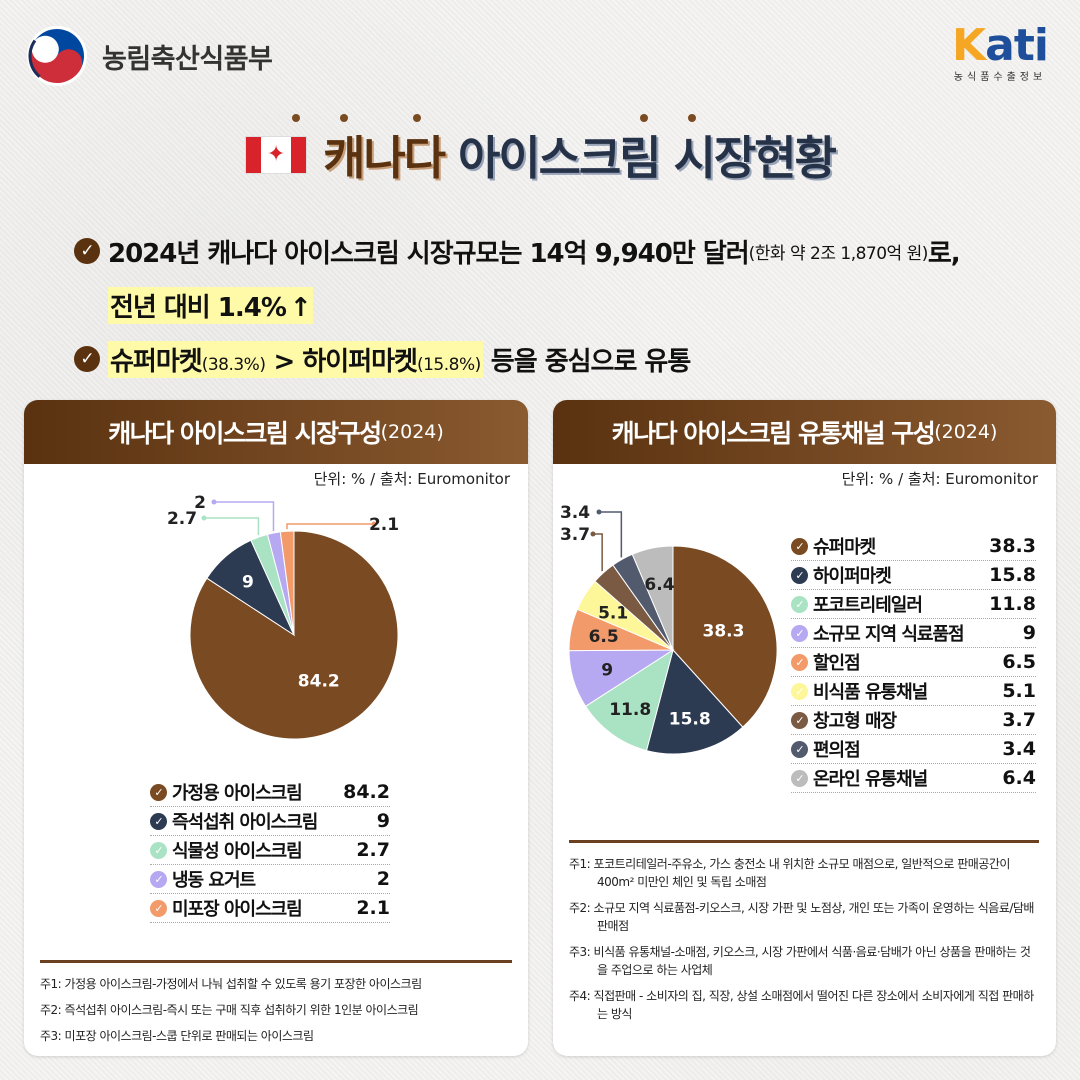 This screenshot has width=1080, height=1080. What do you see at coordinates (1029, 633) in the screenshot?
I see `legend-value: 9` at bounding box center [1029, 633].